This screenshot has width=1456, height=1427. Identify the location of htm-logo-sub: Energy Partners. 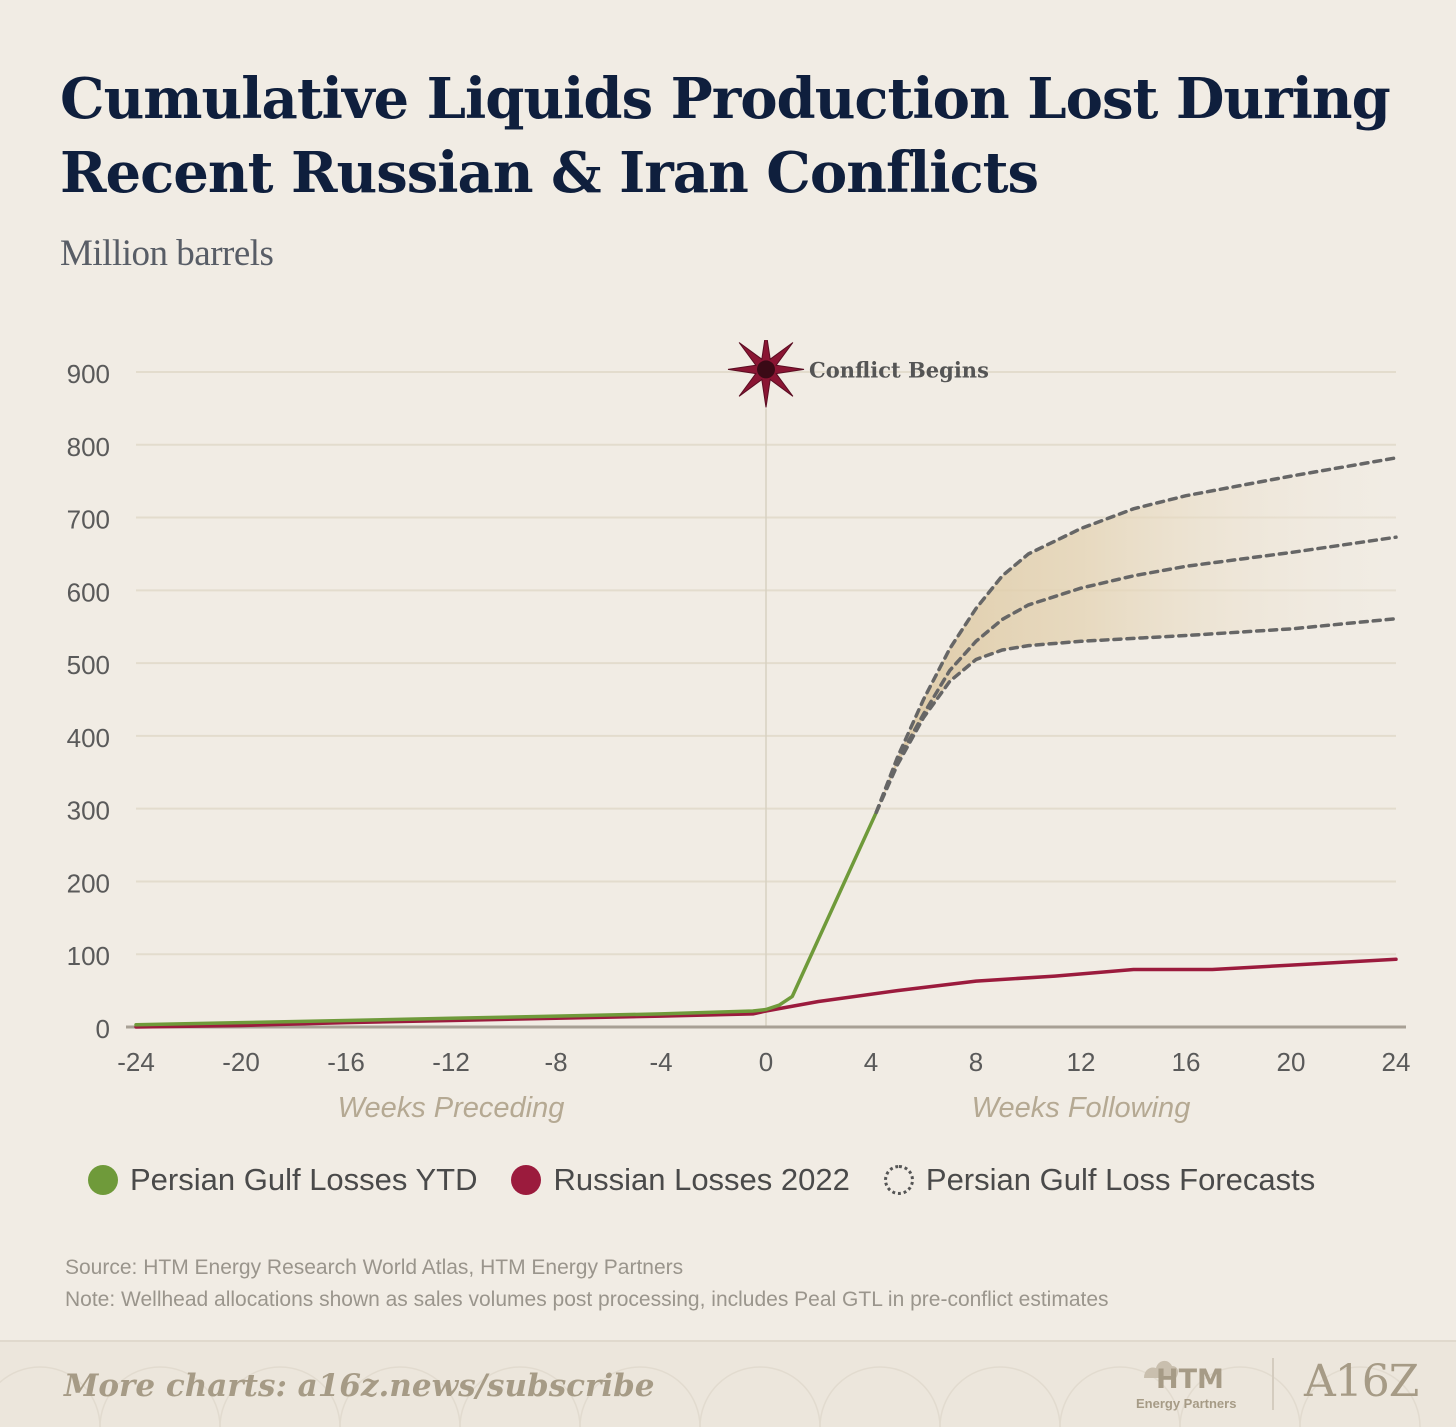
(1186, 1403).